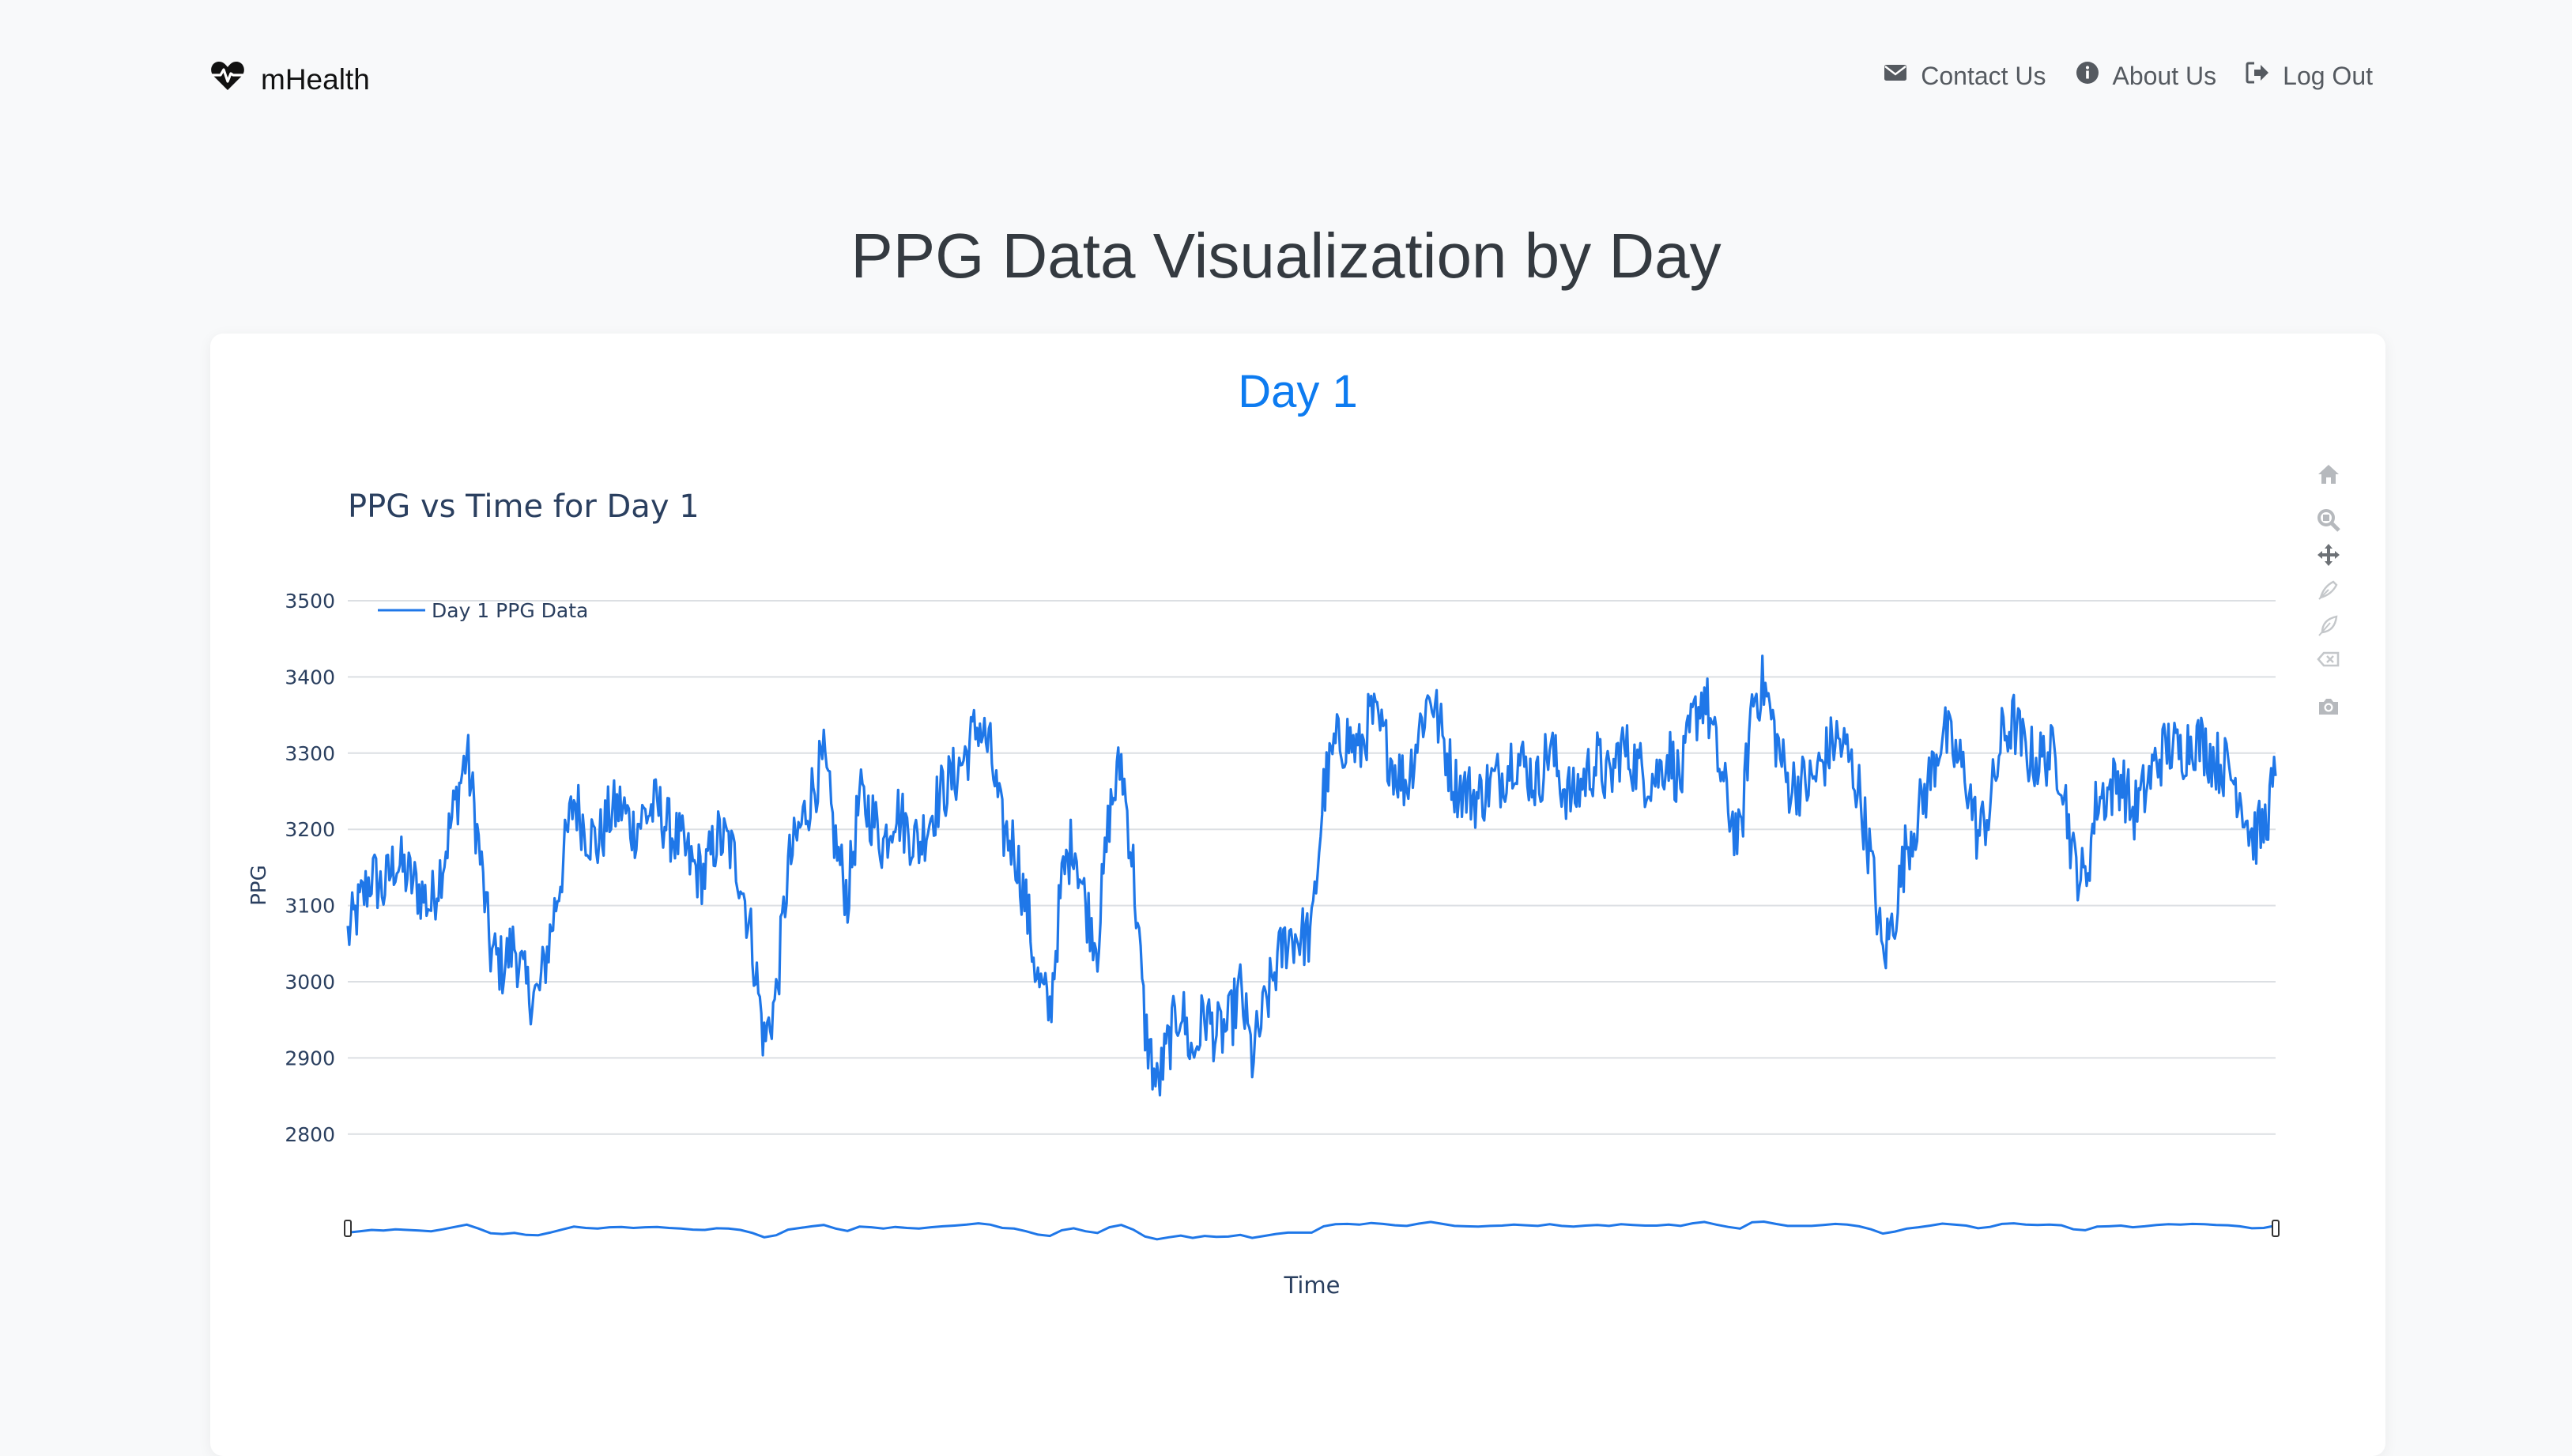 This screenshot has width=2572, height=1456. I want to click on top-navbar: mHealth Contact Us About Us Log Out, so click(1286, 80).